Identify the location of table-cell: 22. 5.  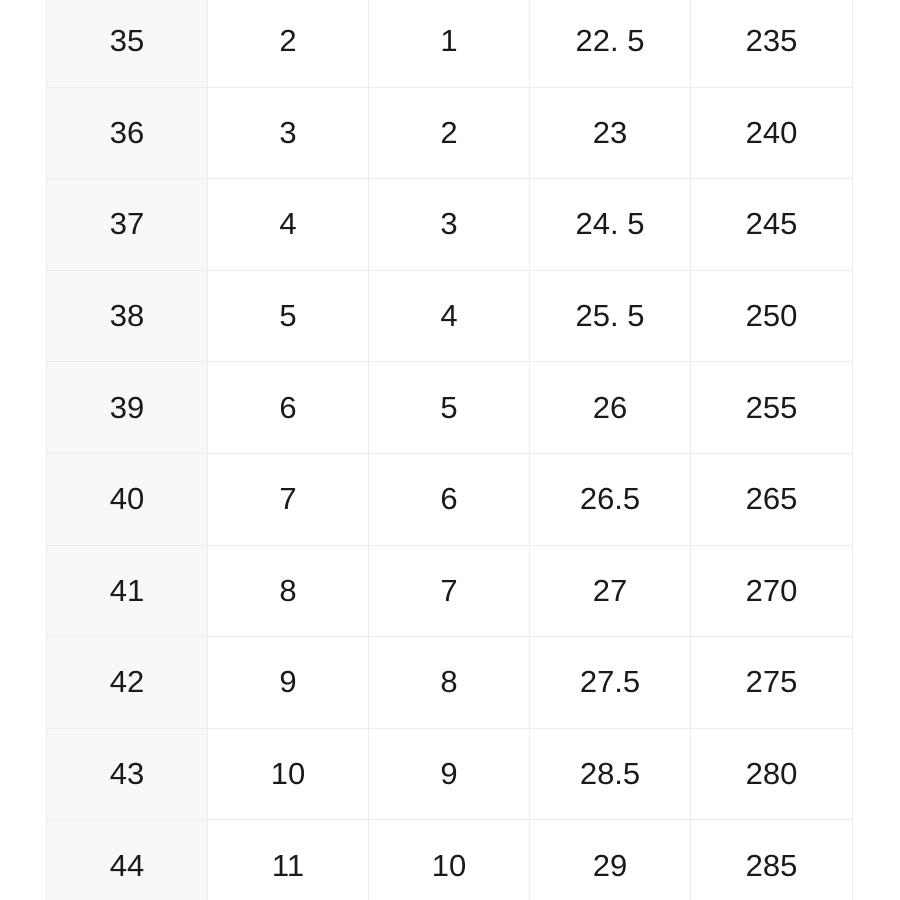
(610, 44).